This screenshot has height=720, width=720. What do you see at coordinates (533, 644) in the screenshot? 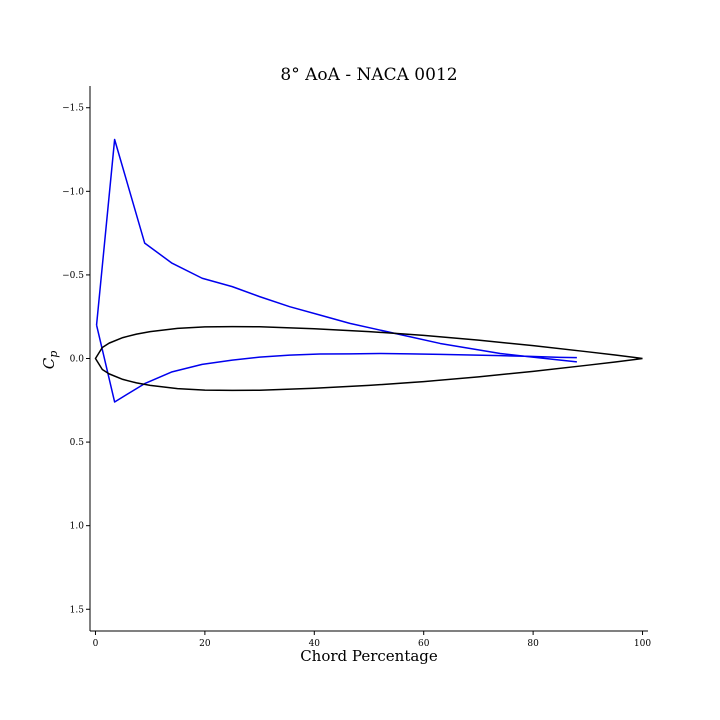
I see `x-tick-label: 80` at bounding box center [533, 644].